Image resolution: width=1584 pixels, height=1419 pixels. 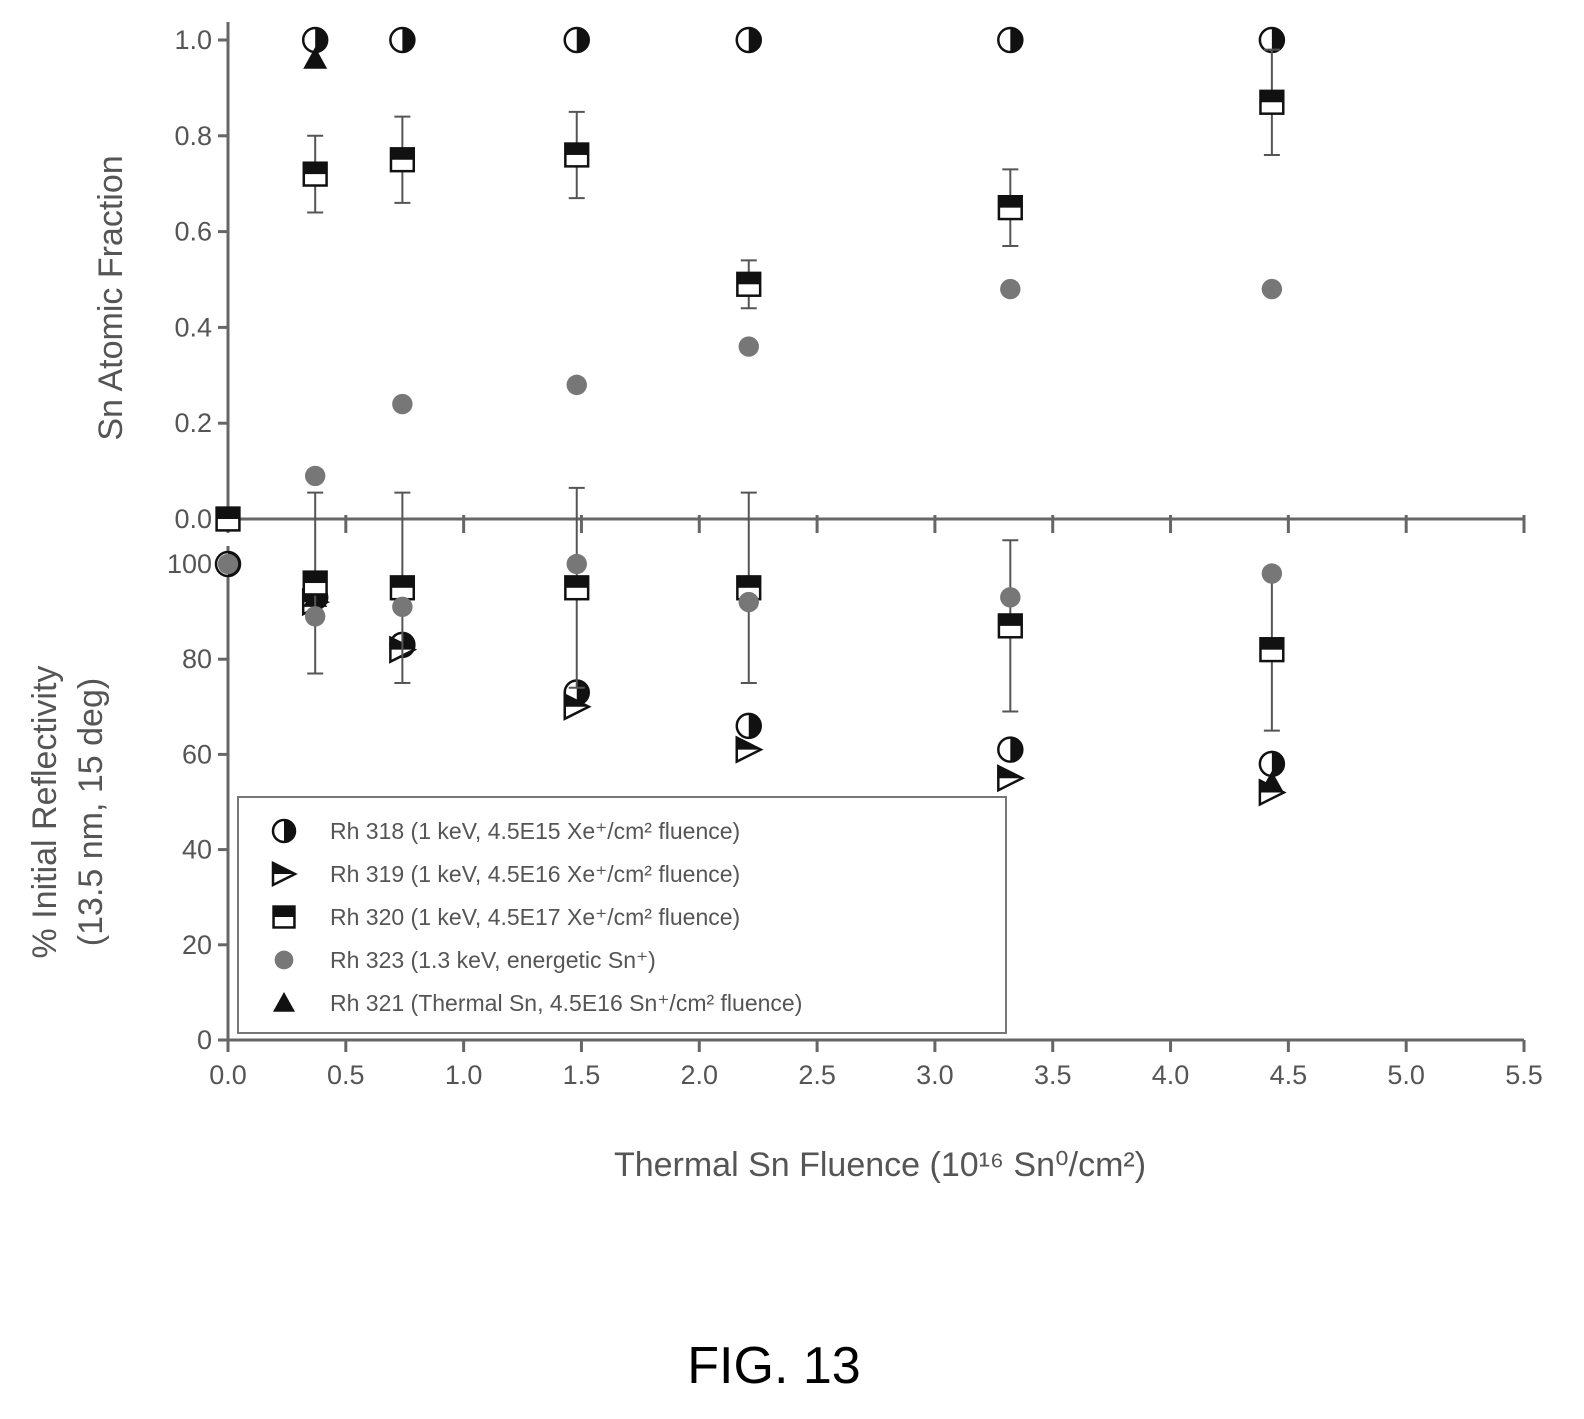 What do you see at coordinates (1171, 1075) in the screenshot?
I see `x-tick-label: 4.0` at bounding box center [1171, 1075].